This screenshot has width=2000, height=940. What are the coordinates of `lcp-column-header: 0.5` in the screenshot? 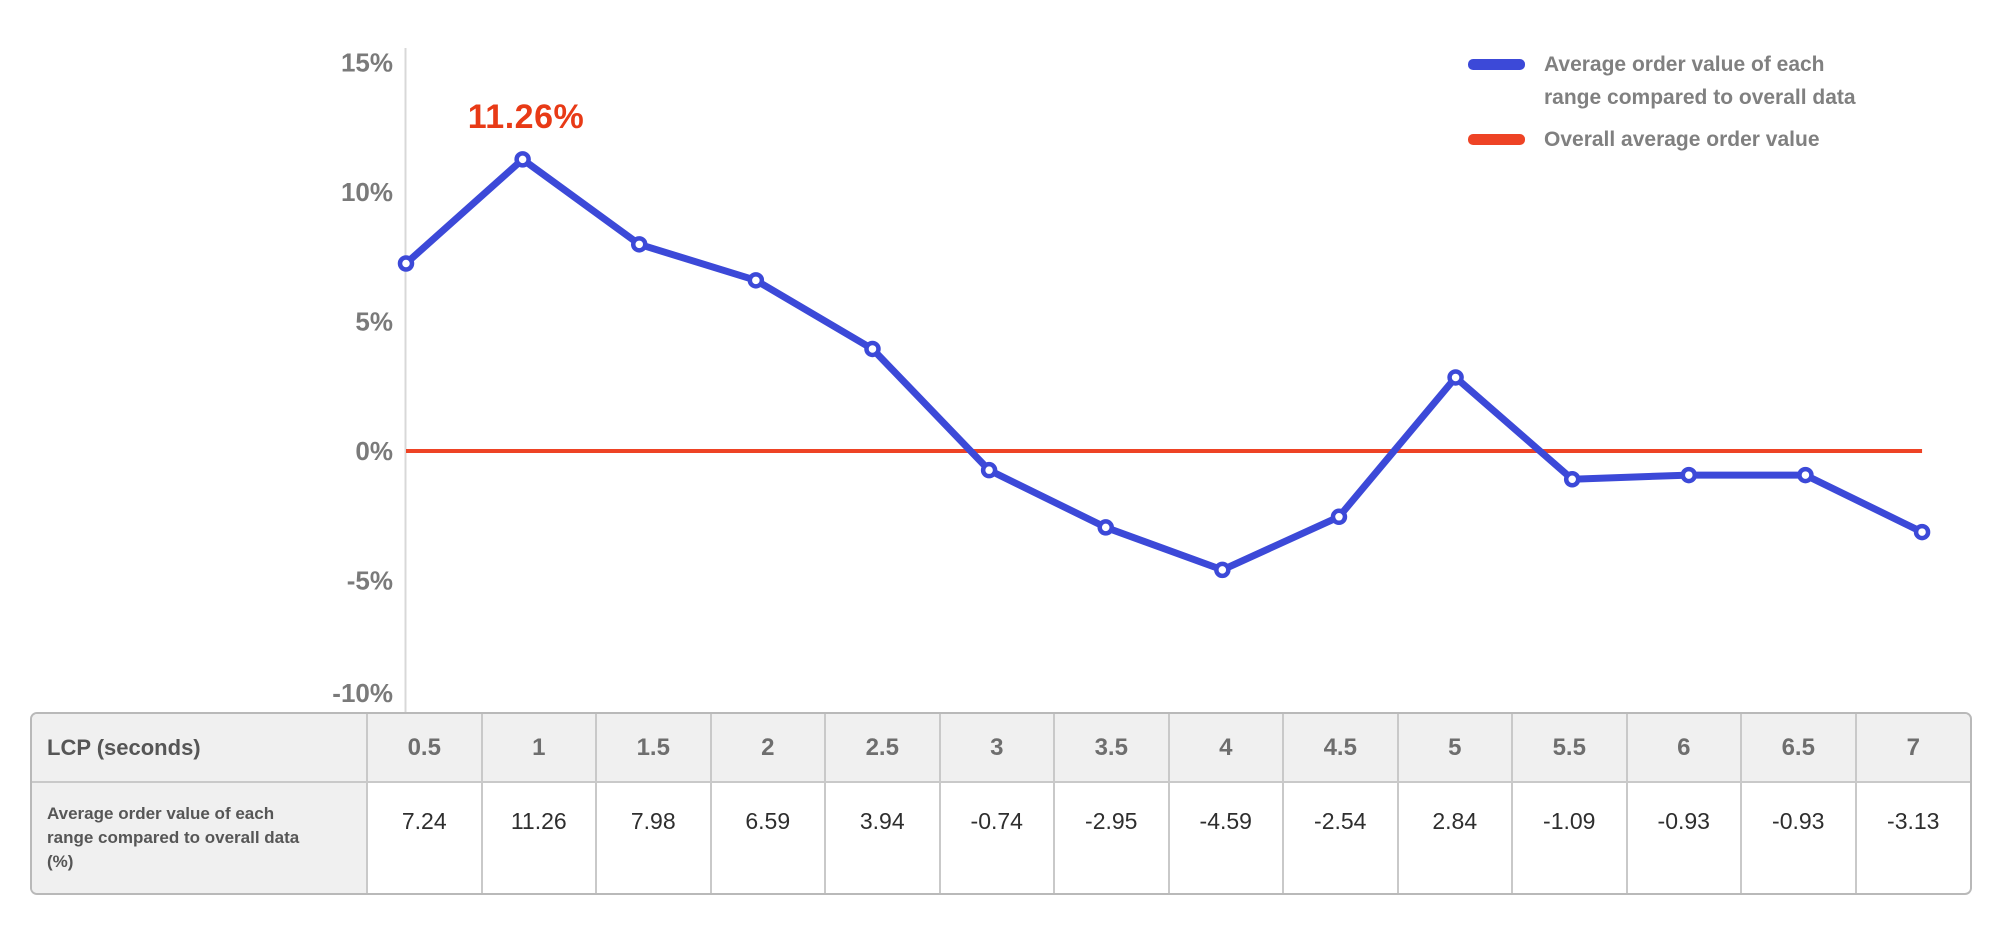 It's located at (425, 748).